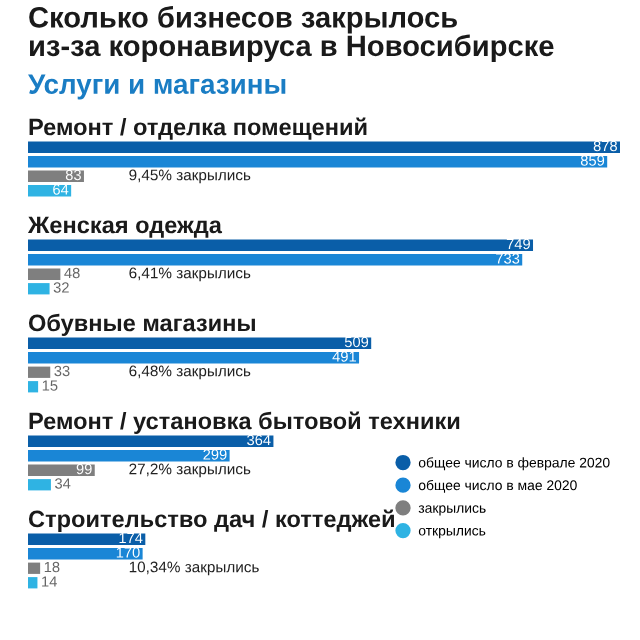 This screenshot has width=640, height=640. I want to click on text: Строительство дач / коттеджей, so click(211, 520).